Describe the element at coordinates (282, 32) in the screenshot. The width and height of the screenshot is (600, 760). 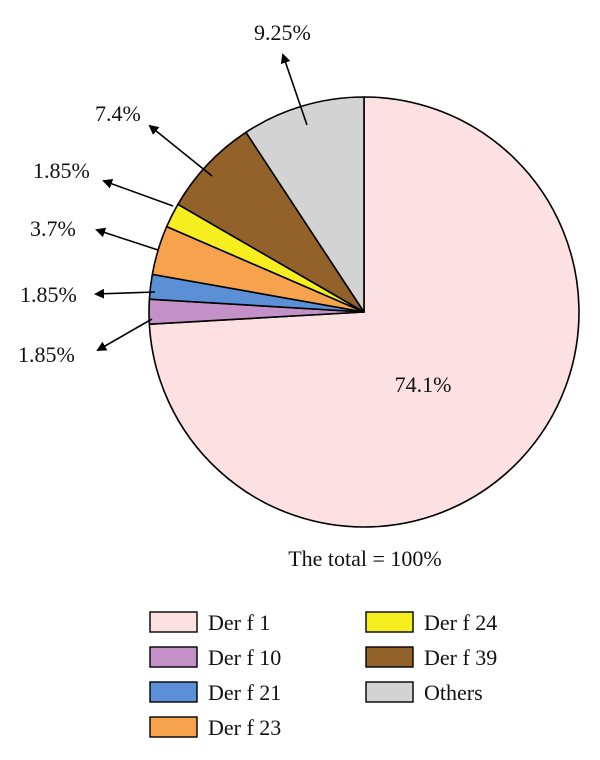
I see `slice-label-others: 9.25%` at that location.